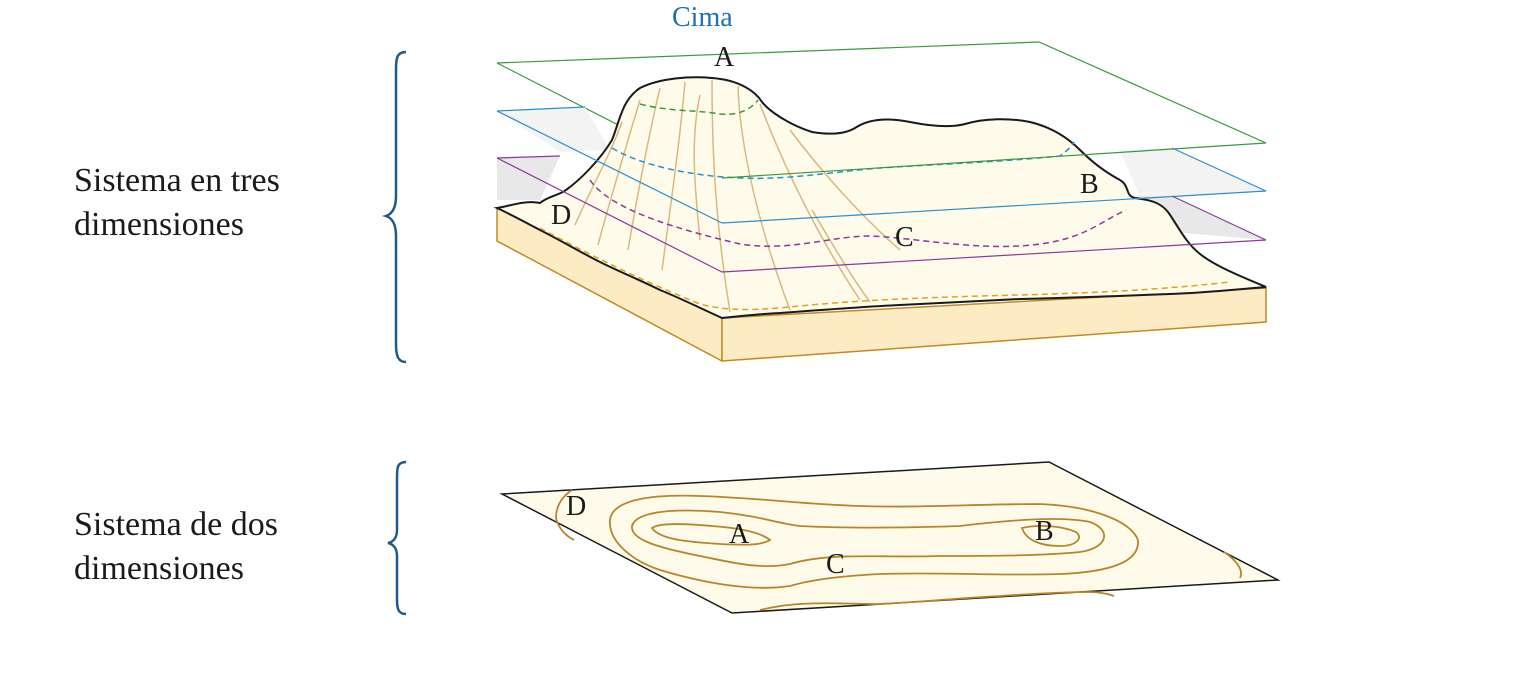  What do you see at coordinates (528, 178) in the screenshot?
I see `plane-low-gray-fill-left` at bounding box center [528, 178].